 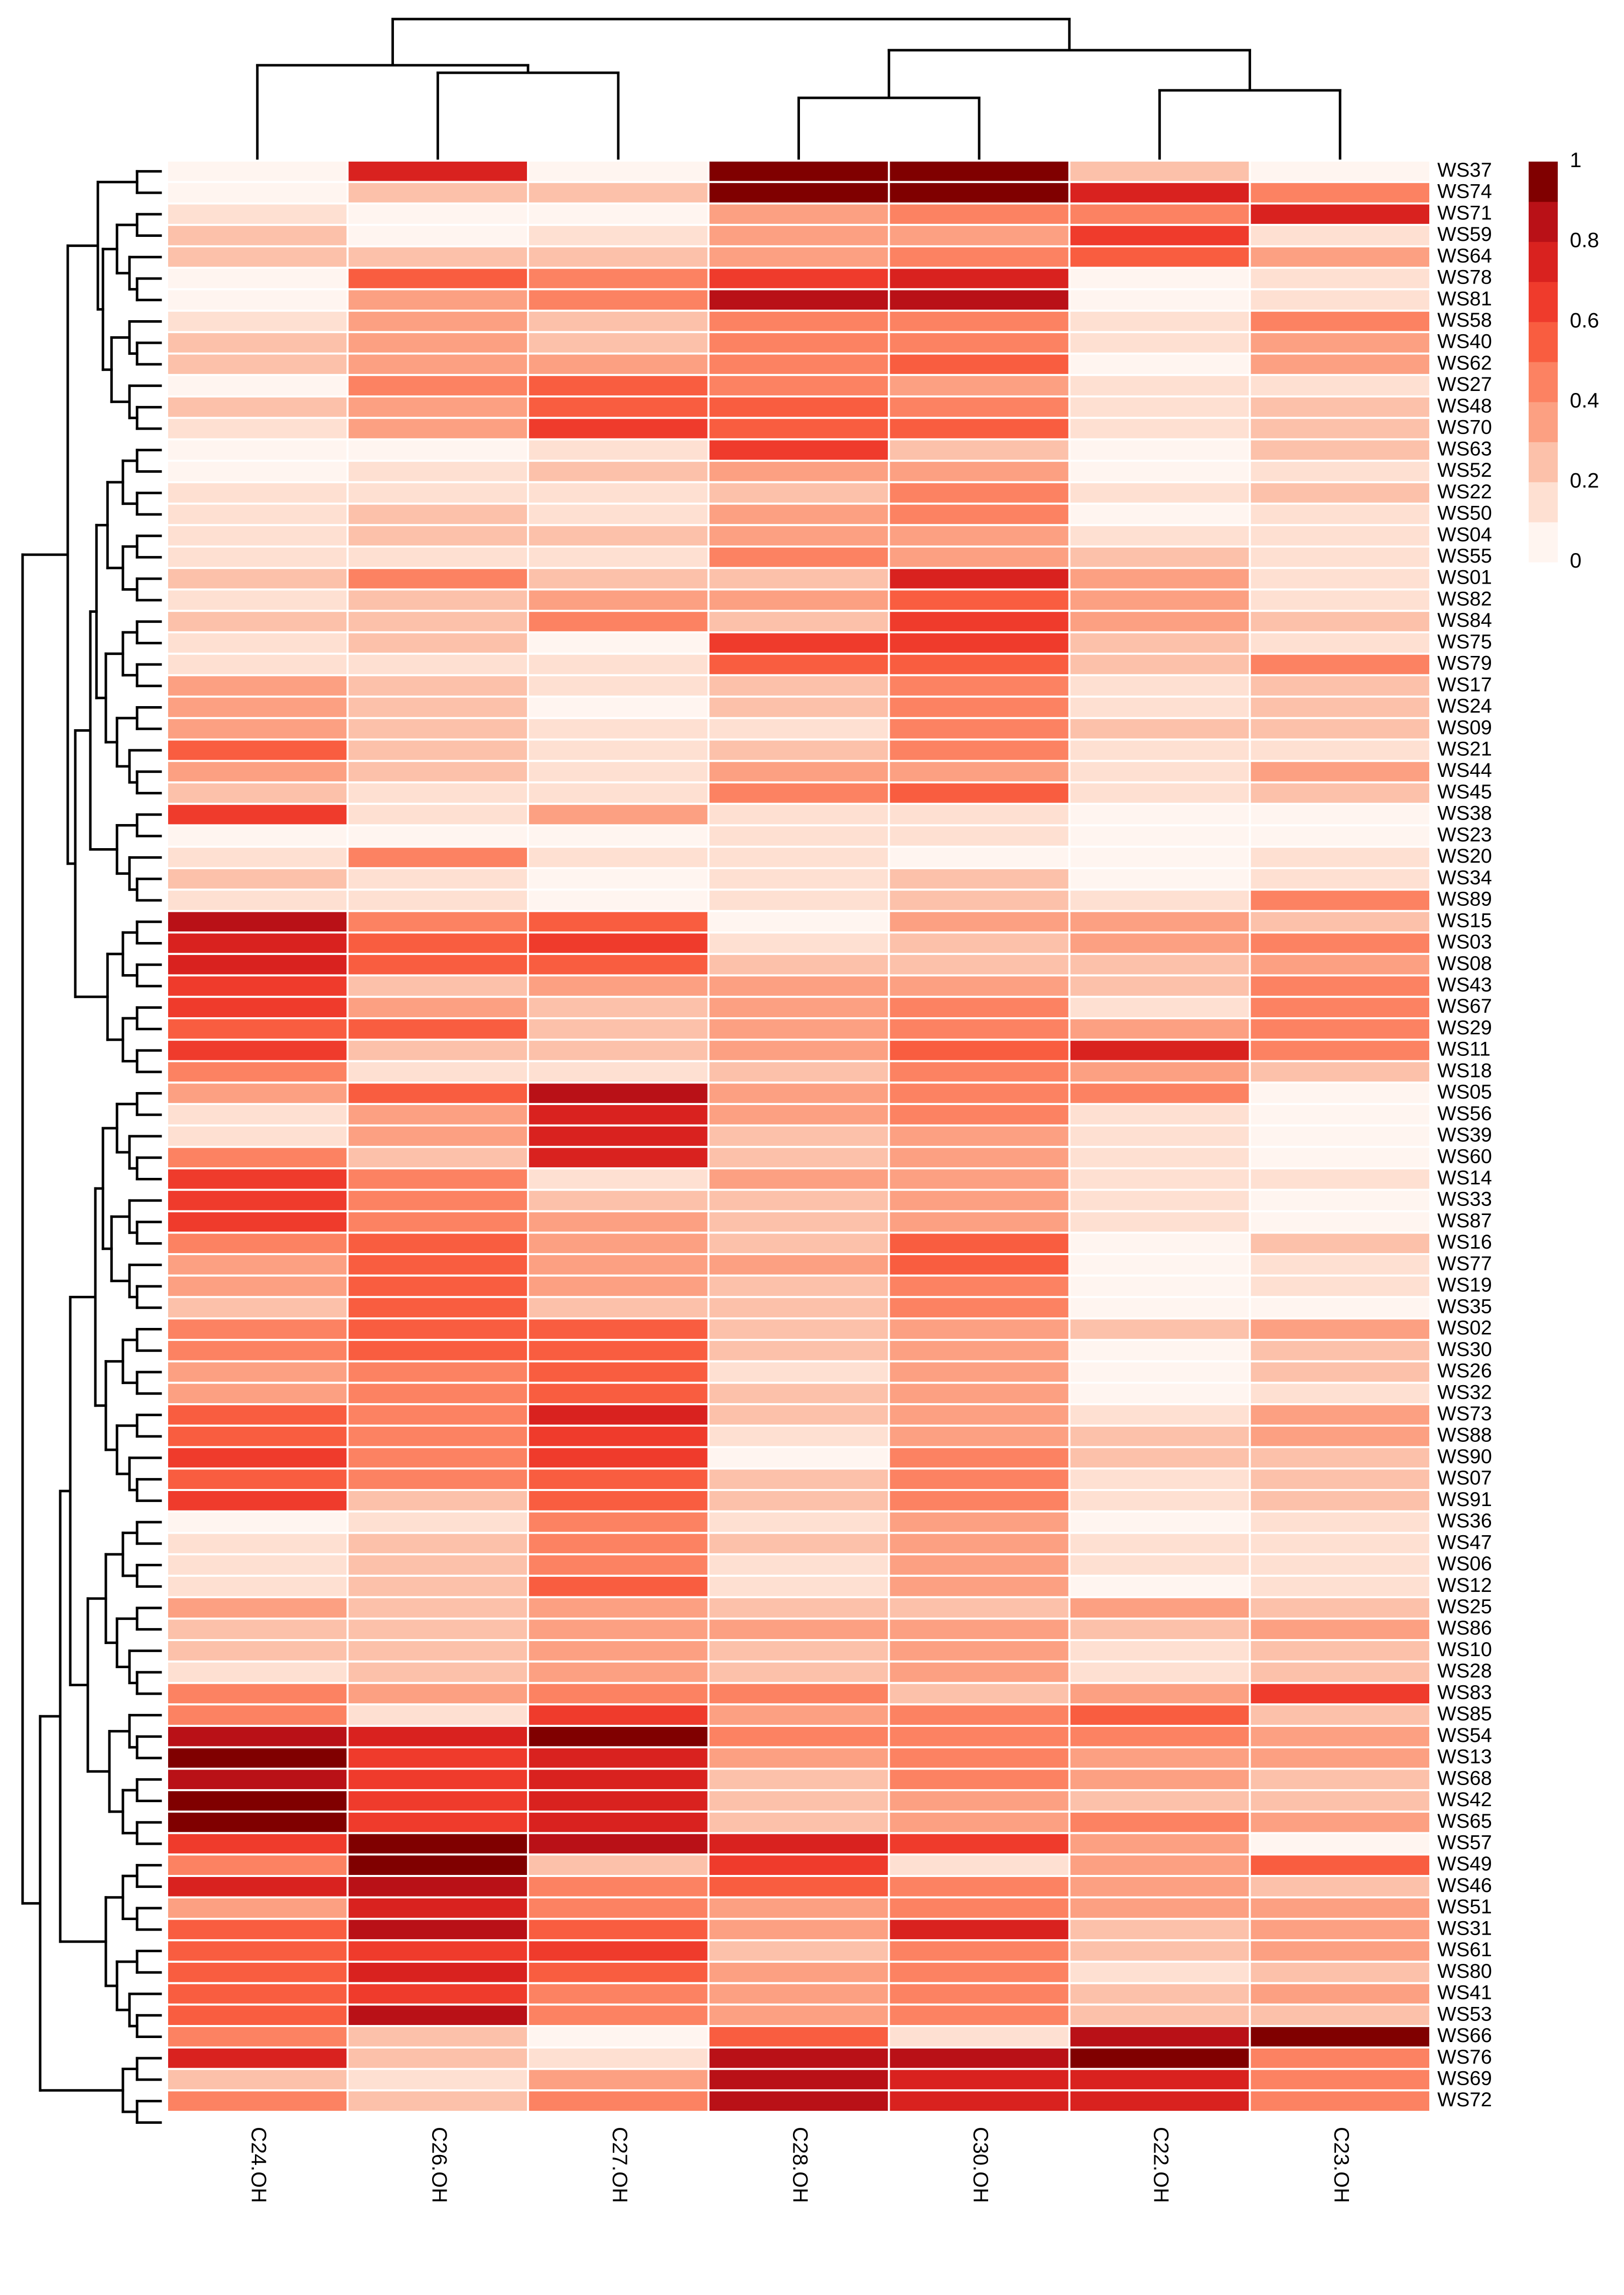 What do you see at coordinates (1464, 770) in the screenshot?
I see `row-label: WS44` at bounding box center [1464, 770].